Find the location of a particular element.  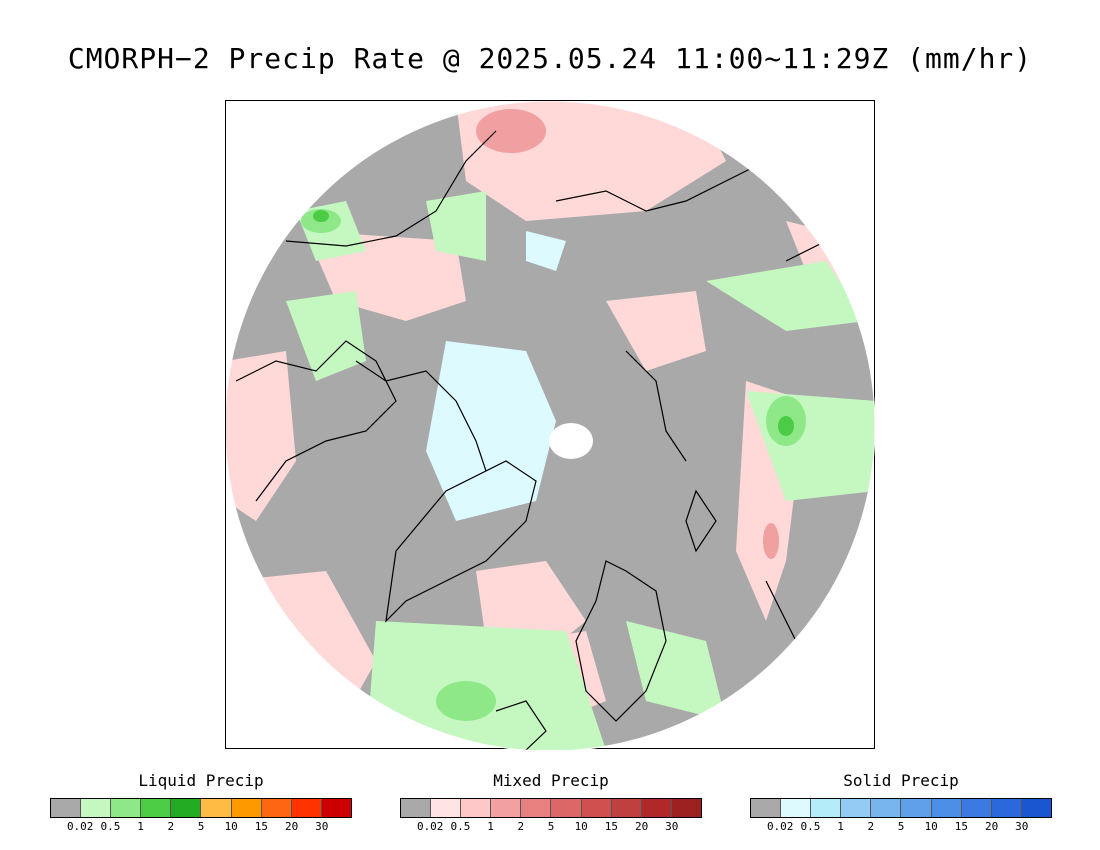

legend-mixed-precip: Mixed Precip 0.02 0.5 1 2 5 10 15 20 30 is located at coordinates (551, 802).